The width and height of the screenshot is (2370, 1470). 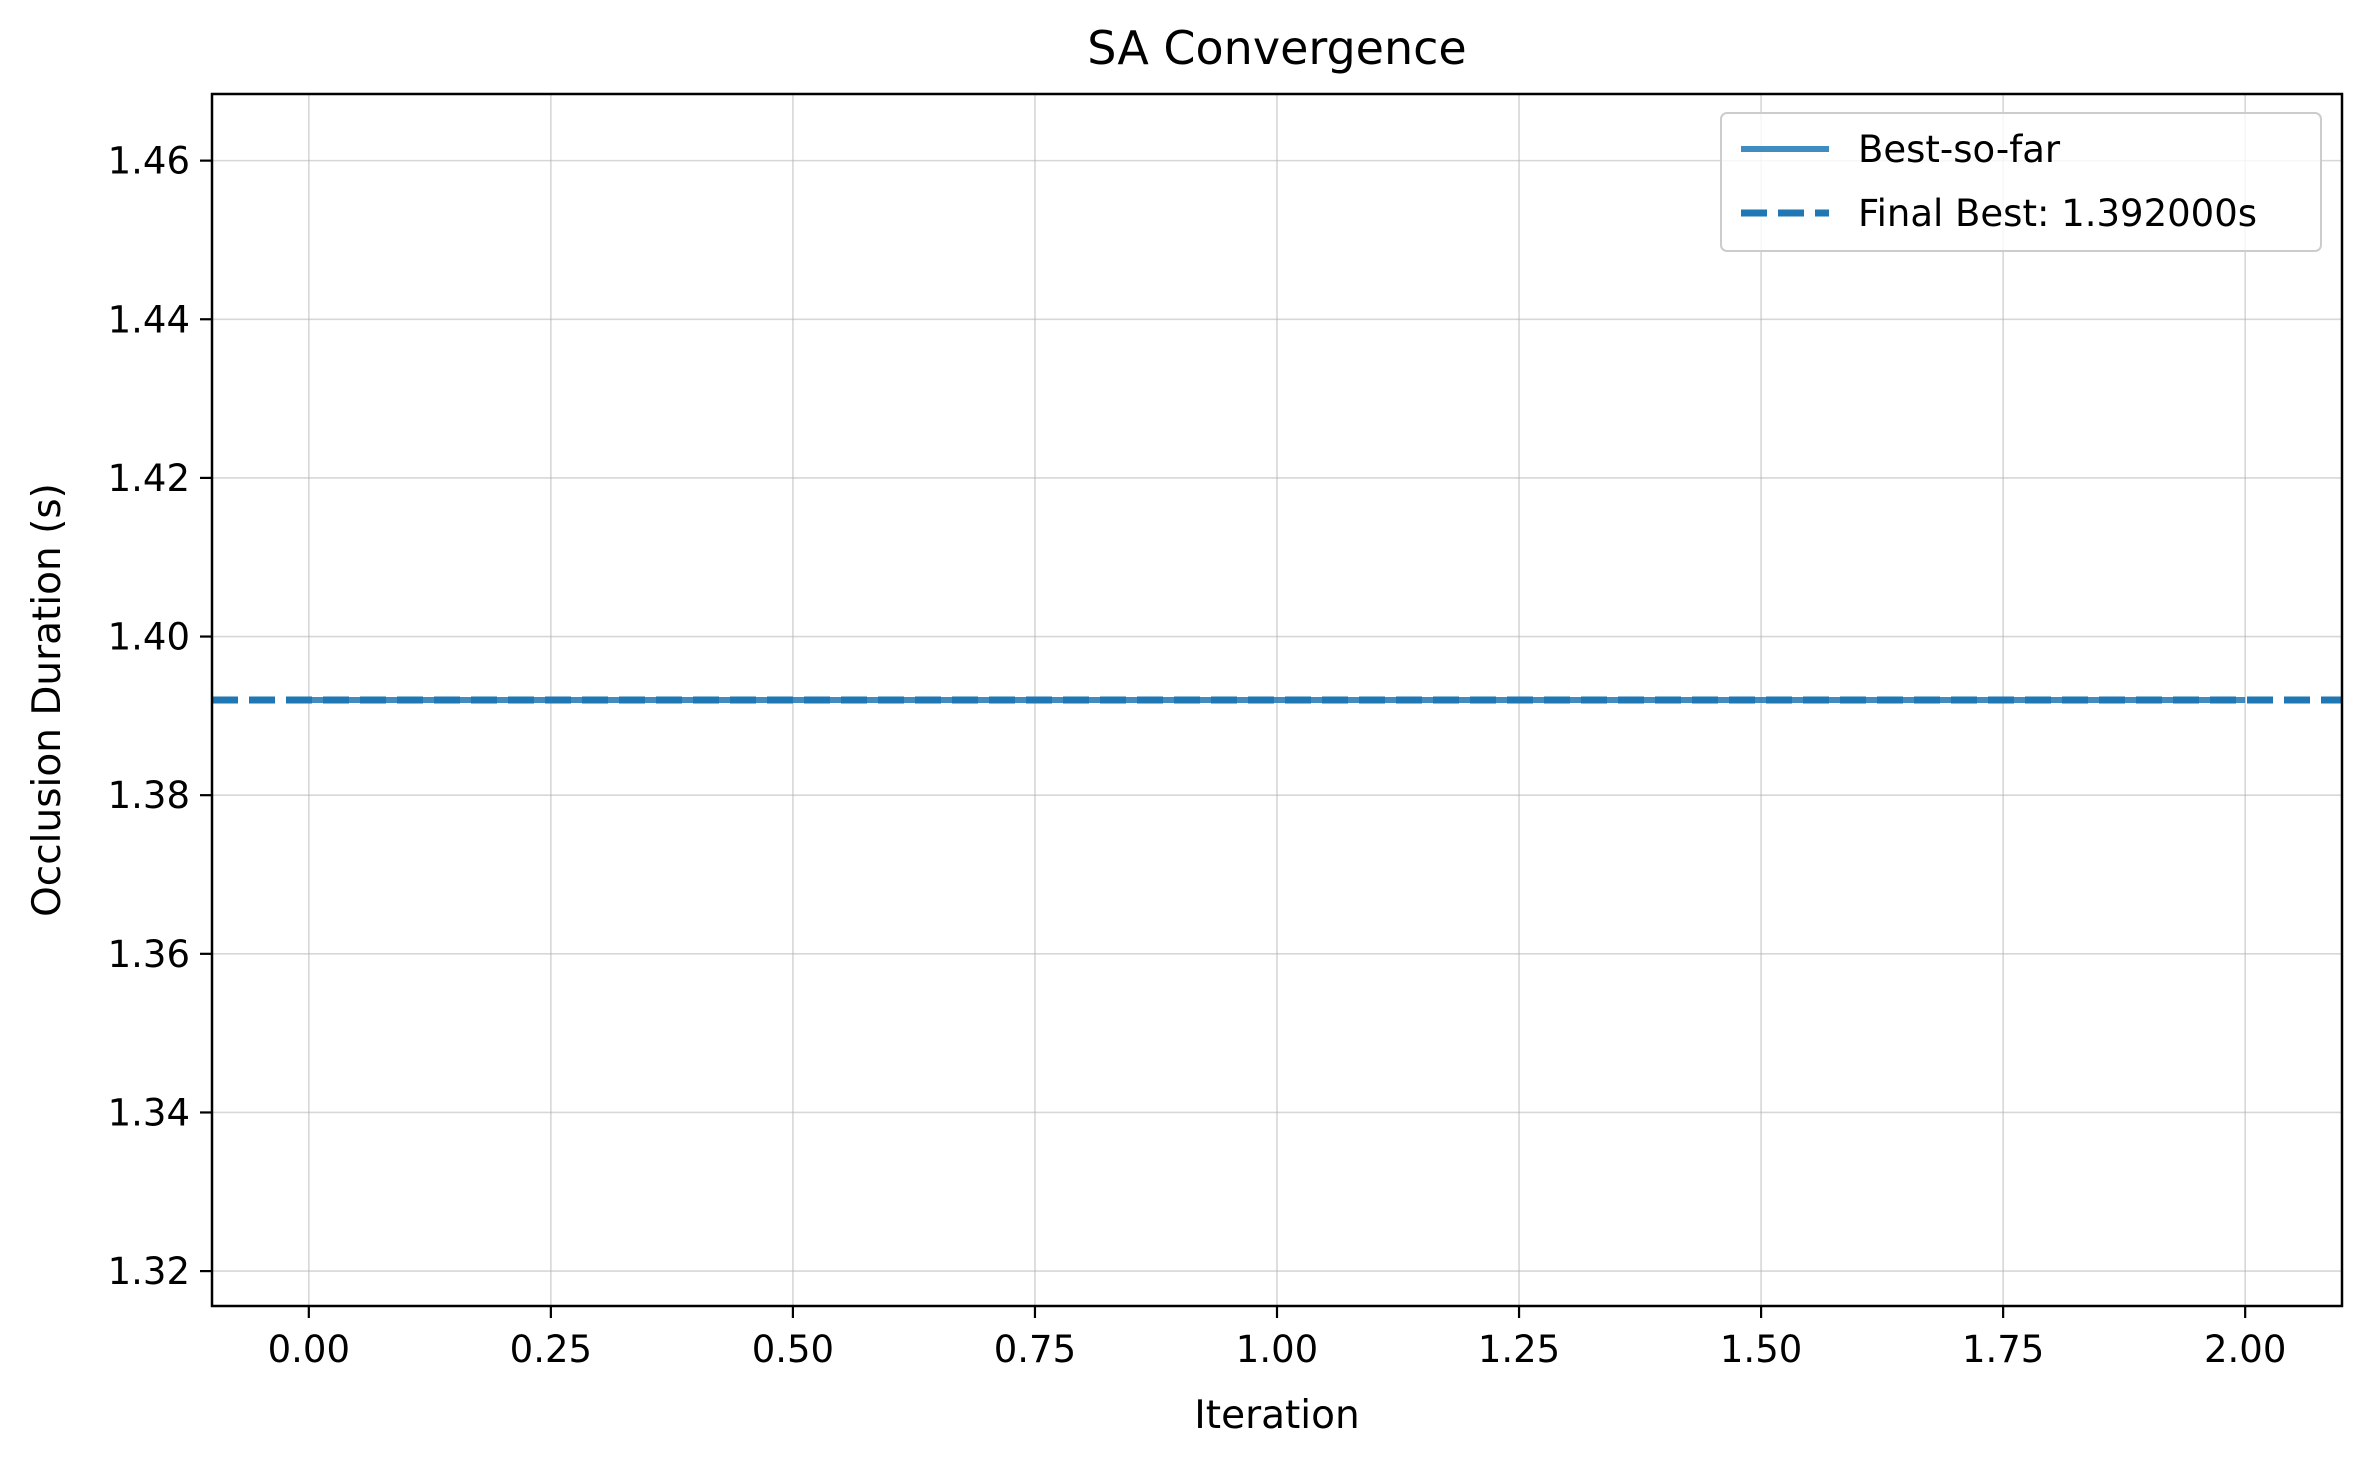 I want to click on y-tick-label: 1.38, so click(x=149, y=795).